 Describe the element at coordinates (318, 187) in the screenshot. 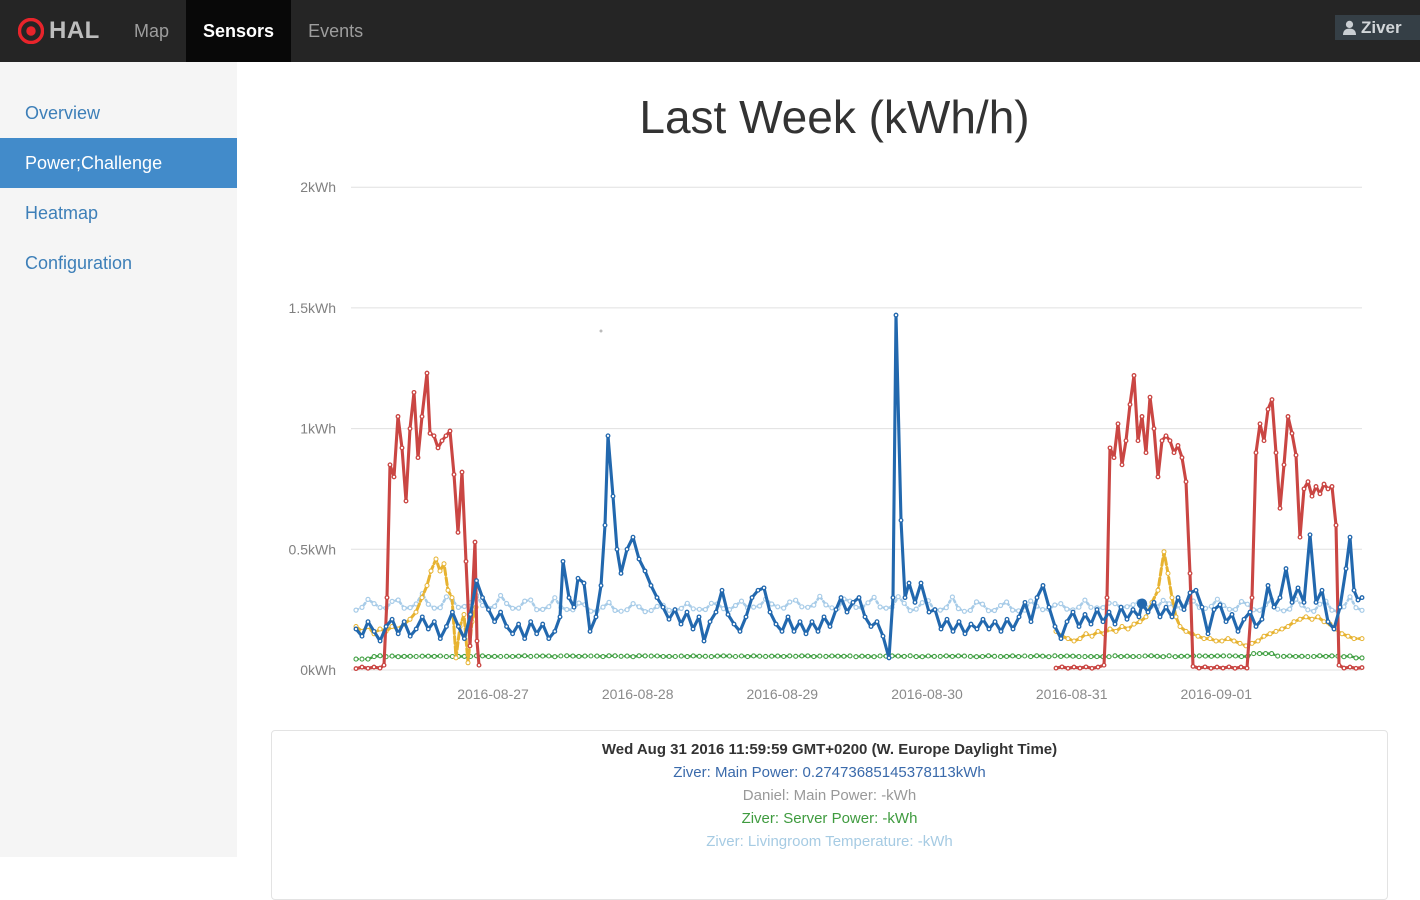

I see `svg-text: 2kWh` at that location.